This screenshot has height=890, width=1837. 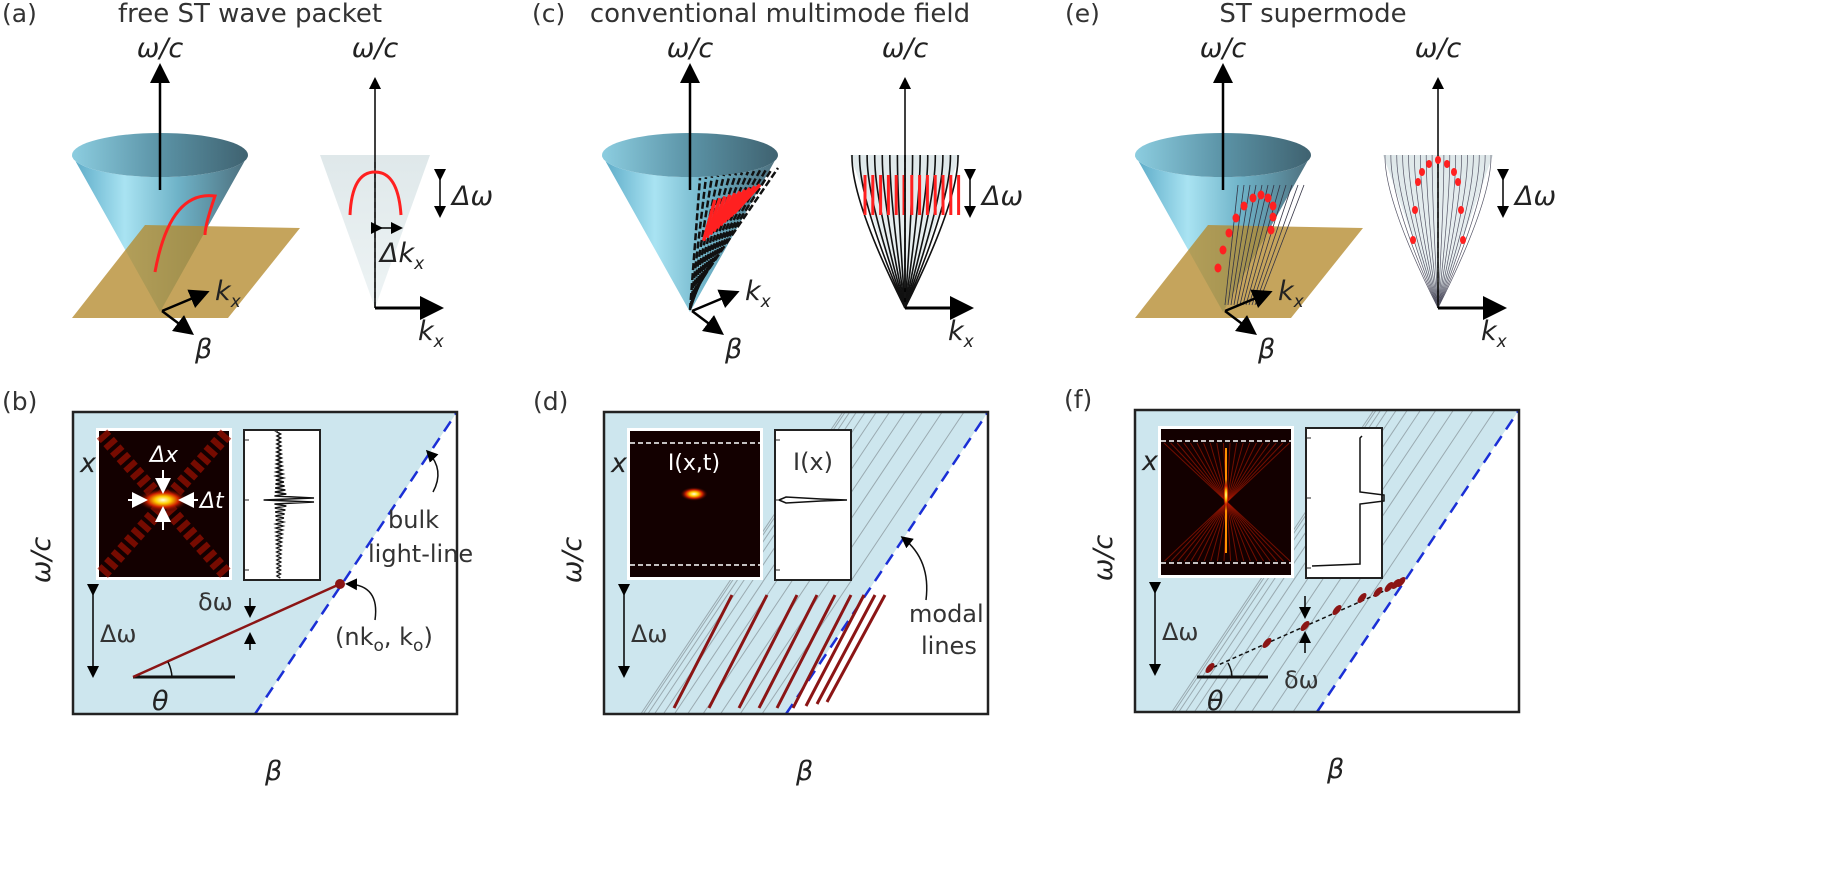 I want to click on x-subscript: x, so click(x=1299, y=302).